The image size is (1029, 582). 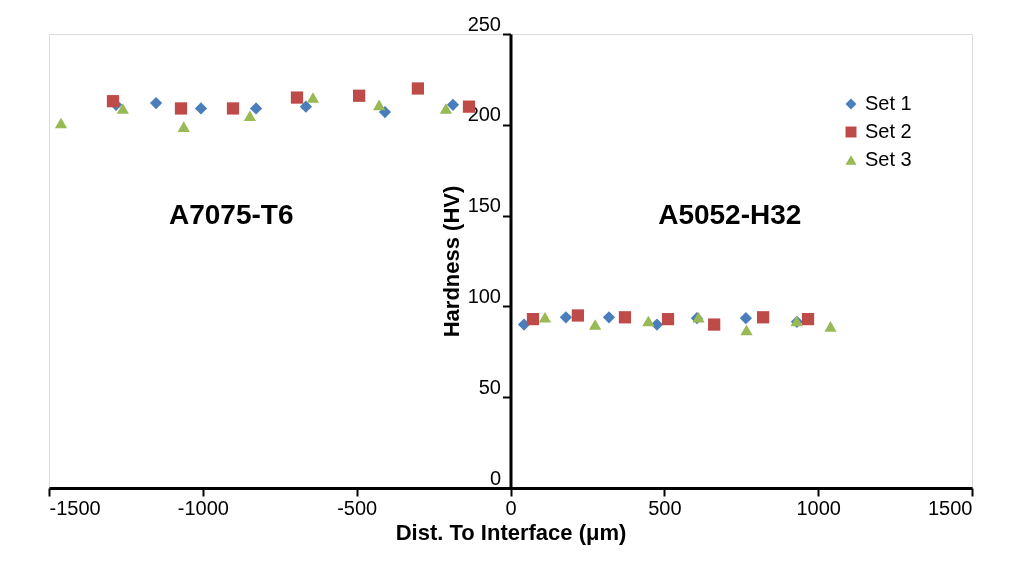 I want to click on y-axis-title: Hardness (HV), so click(x=451, y=261).